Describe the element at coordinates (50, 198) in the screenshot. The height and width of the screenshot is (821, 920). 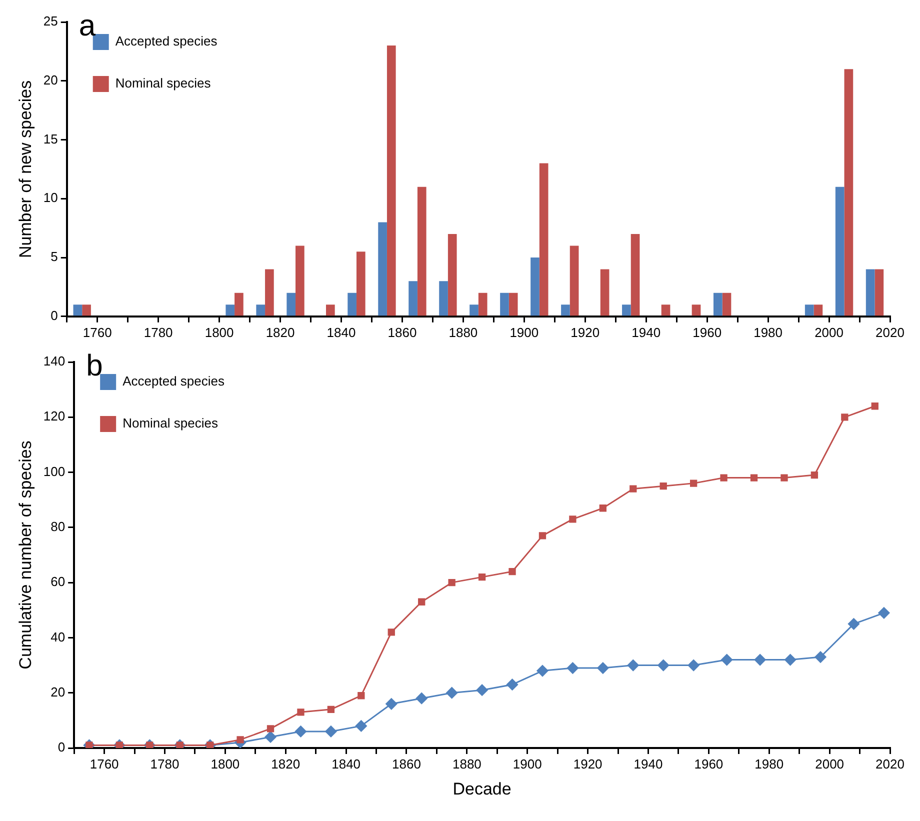
I see `y-tick-label: 10` at that location.